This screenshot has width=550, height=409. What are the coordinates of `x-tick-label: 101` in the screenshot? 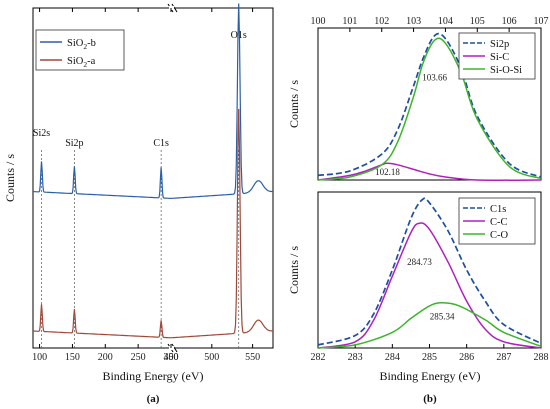 It's located at (349, 21).